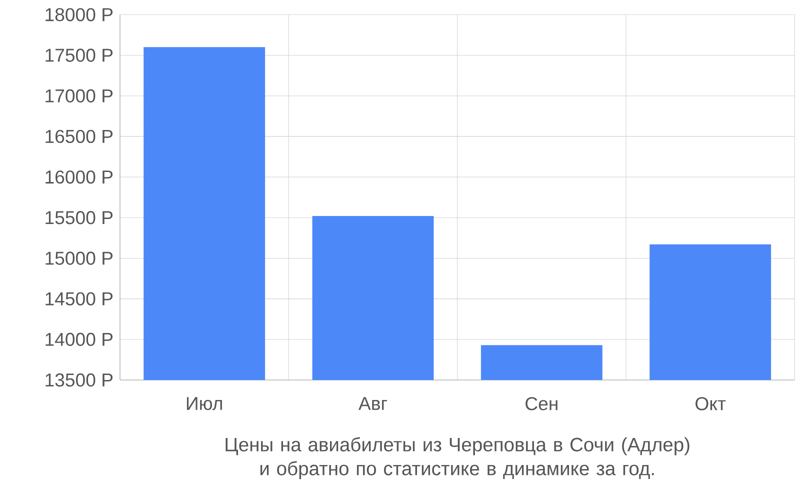 The width and height of the screenshot is (800, 500). Describe the element at coordinates (204, 403) in the screenshot. I see `x-tick-label: Июл` at that location.